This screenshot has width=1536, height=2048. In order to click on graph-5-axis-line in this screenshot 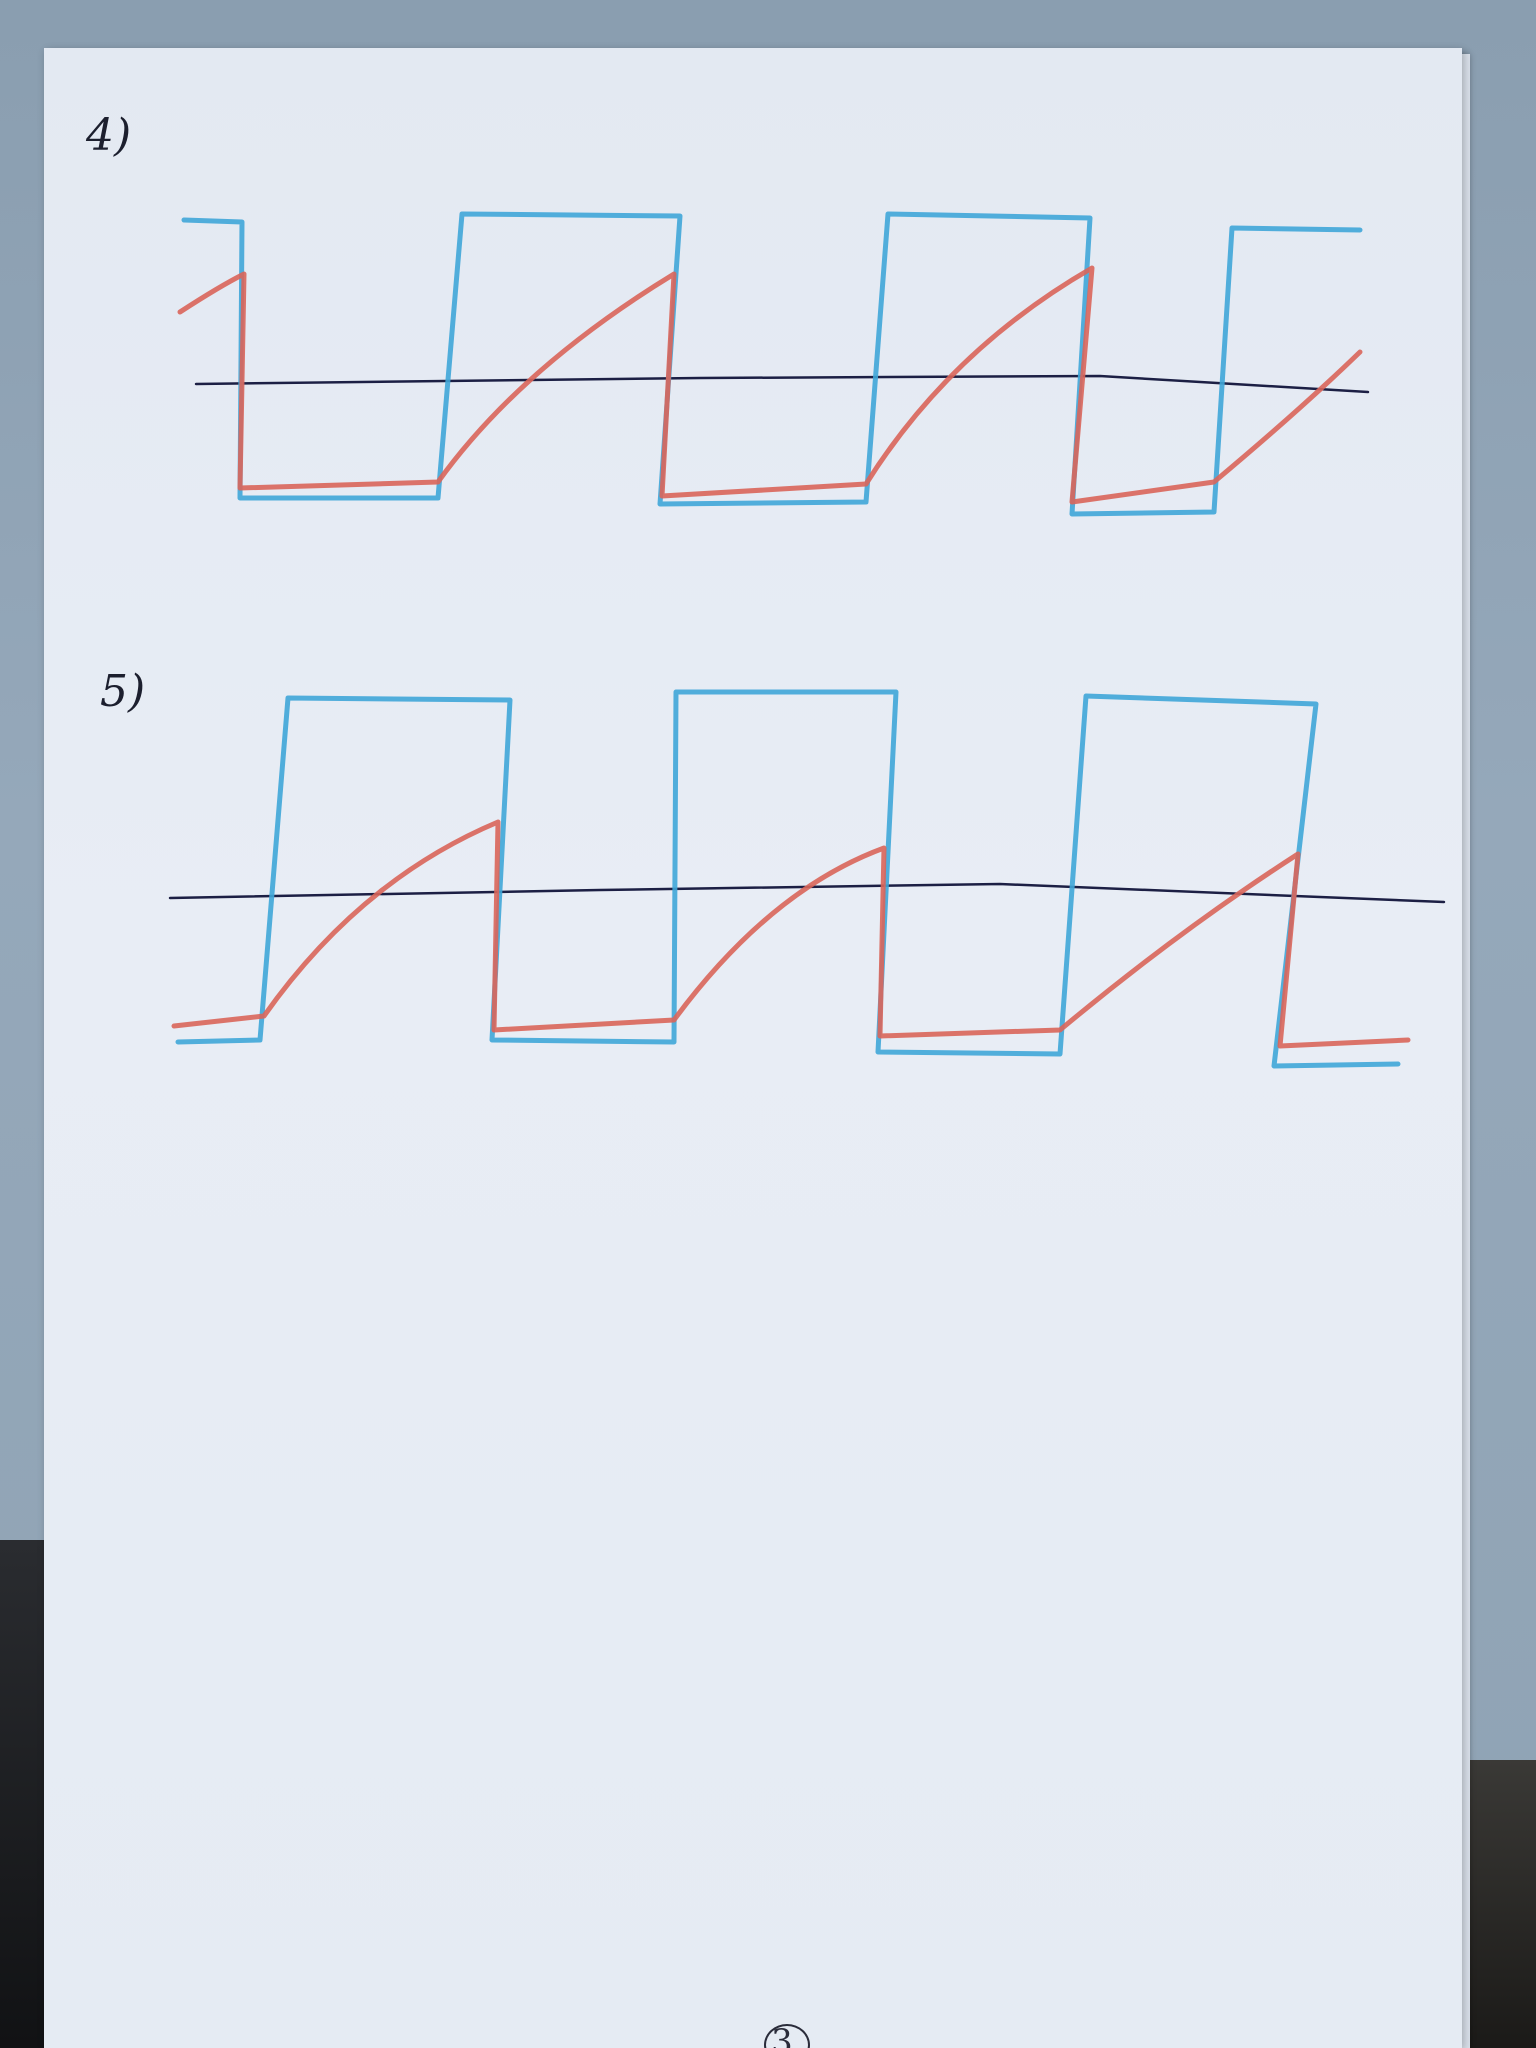, I will do `click(807, 893)`.